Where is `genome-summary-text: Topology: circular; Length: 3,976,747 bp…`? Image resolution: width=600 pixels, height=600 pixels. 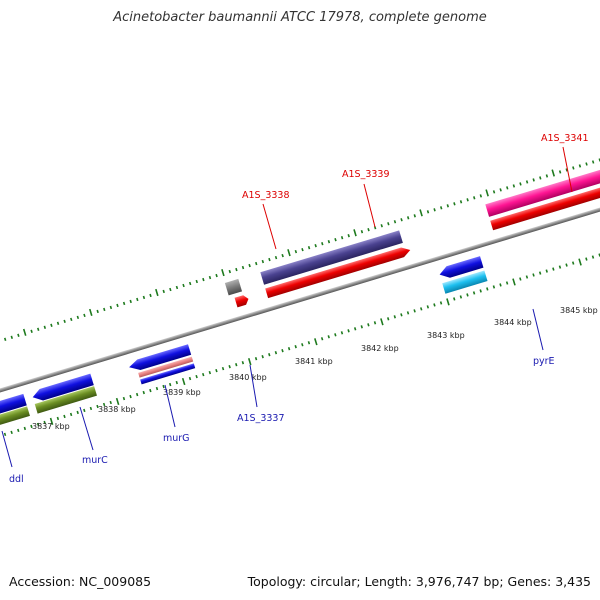 genome-summary-text: Topology: circular; Length: 3,976,747 bp… is located at coordinates (419, 581).